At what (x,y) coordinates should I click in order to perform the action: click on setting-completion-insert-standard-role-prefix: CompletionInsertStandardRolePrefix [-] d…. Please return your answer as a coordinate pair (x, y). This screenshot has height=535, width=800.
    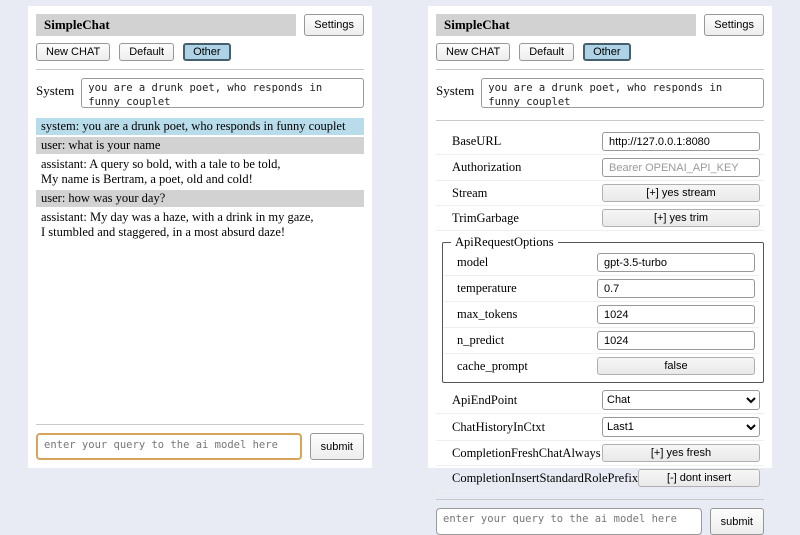
    Looking at the image, I should click on (600, 478).